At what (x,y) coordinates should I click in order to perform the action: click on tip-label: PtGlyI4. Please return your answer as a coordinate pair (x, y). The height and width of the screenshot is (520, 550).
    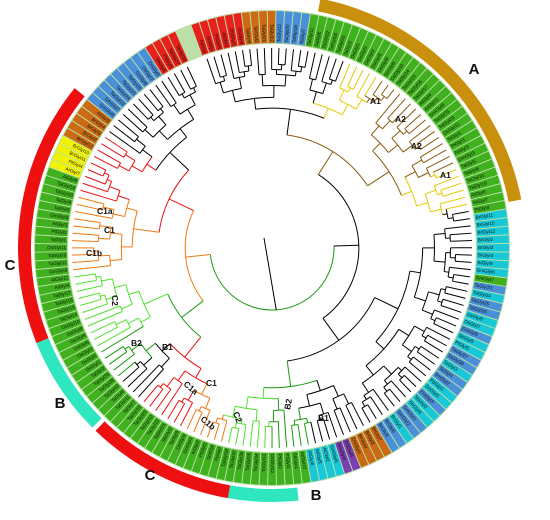
    Looking at the image, I should click on (482, 209).